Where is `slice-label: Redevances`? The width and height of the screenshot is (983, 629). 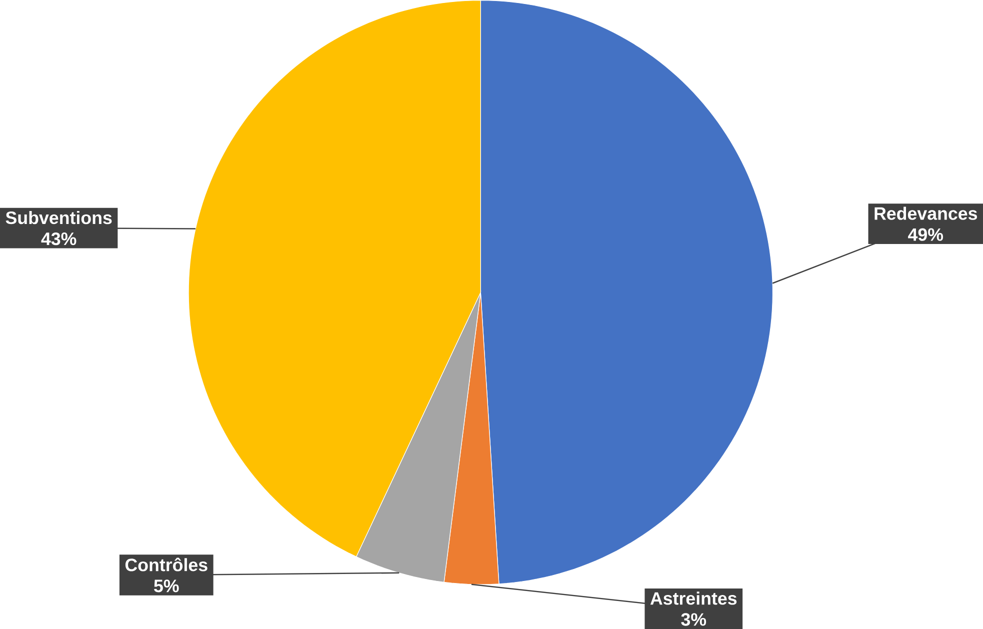
slice-label: Redevances is located at coordinates (926, 213).